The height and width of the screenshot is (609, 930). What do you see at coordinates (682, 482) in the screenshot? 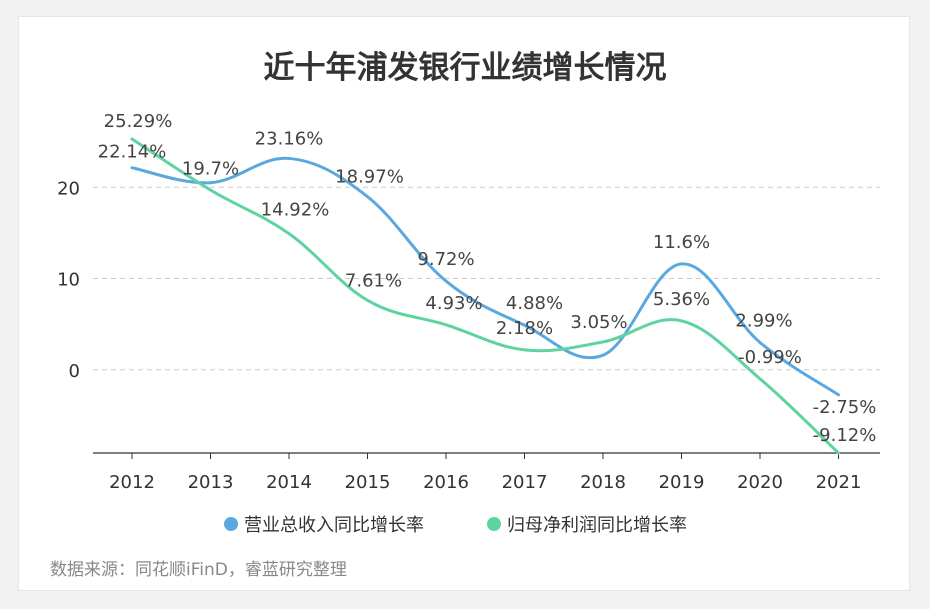
I see `x-tick-label: 2019` at bounding box center [682, 482].